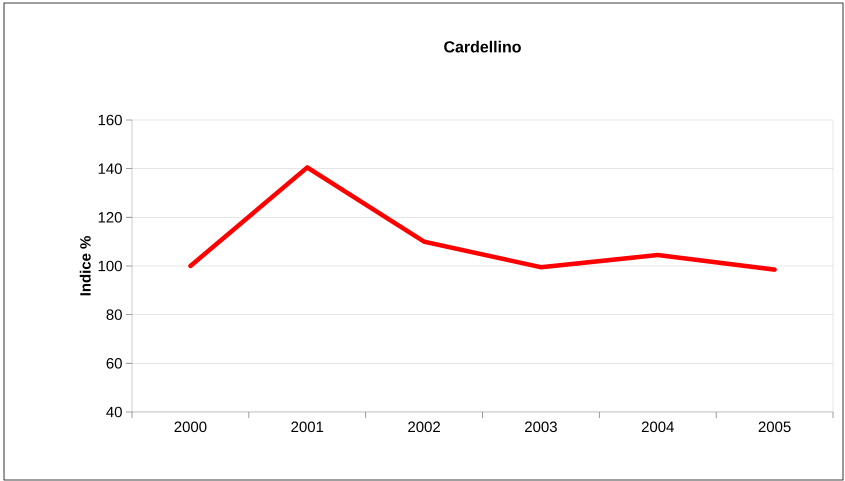  Describe the element at coordinates (85, 266) in the screenshot. I see `y-axis-title: Indice %` at that location.